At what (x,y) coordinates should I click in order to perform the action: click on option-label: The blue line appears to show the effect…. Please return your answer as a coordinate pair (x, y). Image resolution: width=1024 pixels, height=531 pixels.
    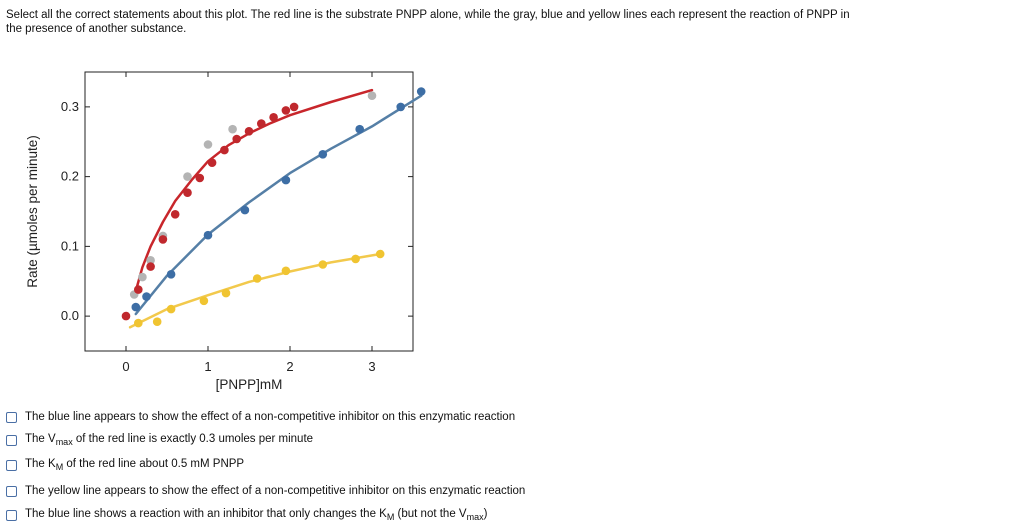
    Looking at the image, I should click on (270, 417).